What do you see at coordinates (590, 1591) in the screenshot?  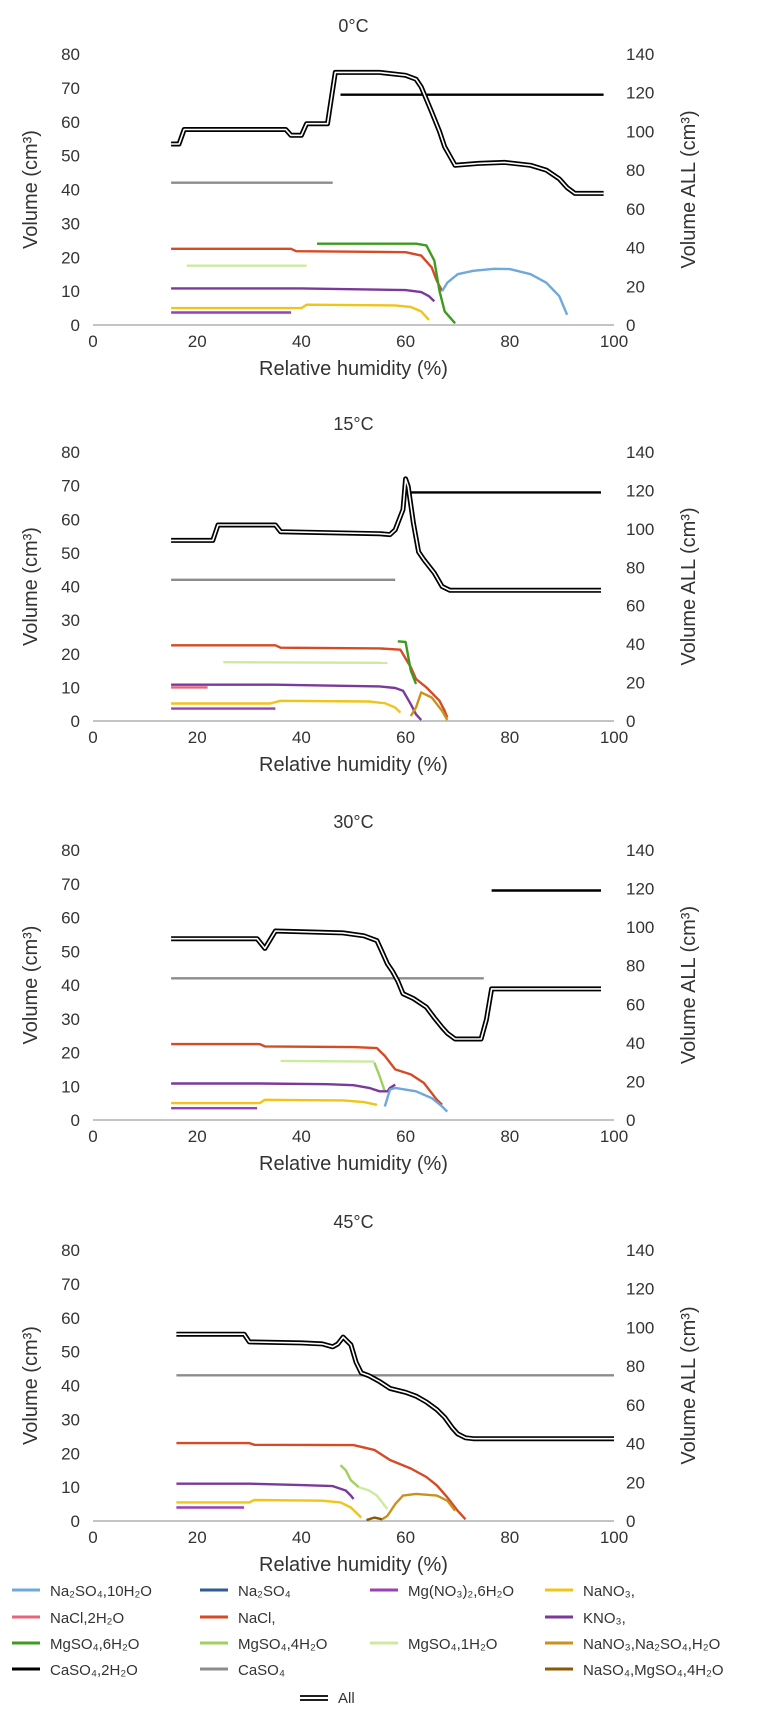 I see `legend-item: NaNO₃,` at bounding box center [590, 1591].